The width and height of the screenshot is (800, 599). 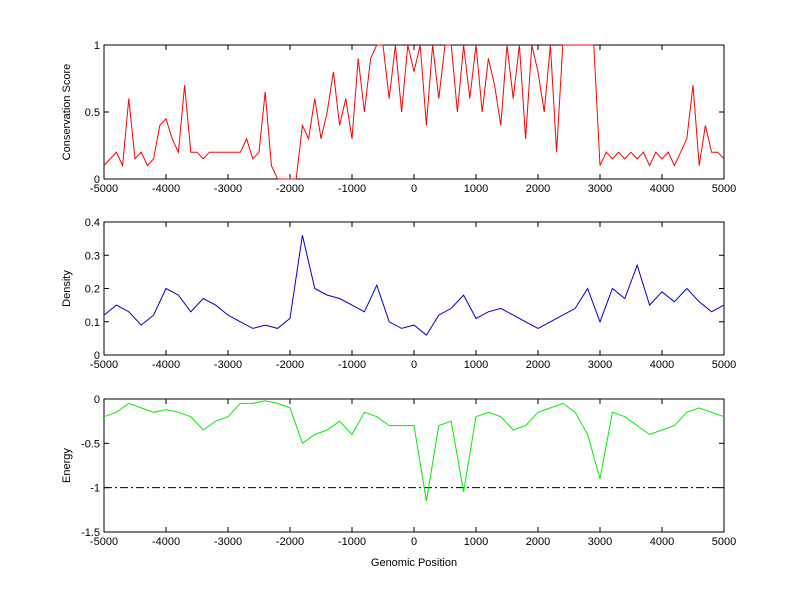 What do you see at coordinates (67, 112) in the screenshot?
I see `y-axis-label: Conservation Score` at bounding box center [67, 112].